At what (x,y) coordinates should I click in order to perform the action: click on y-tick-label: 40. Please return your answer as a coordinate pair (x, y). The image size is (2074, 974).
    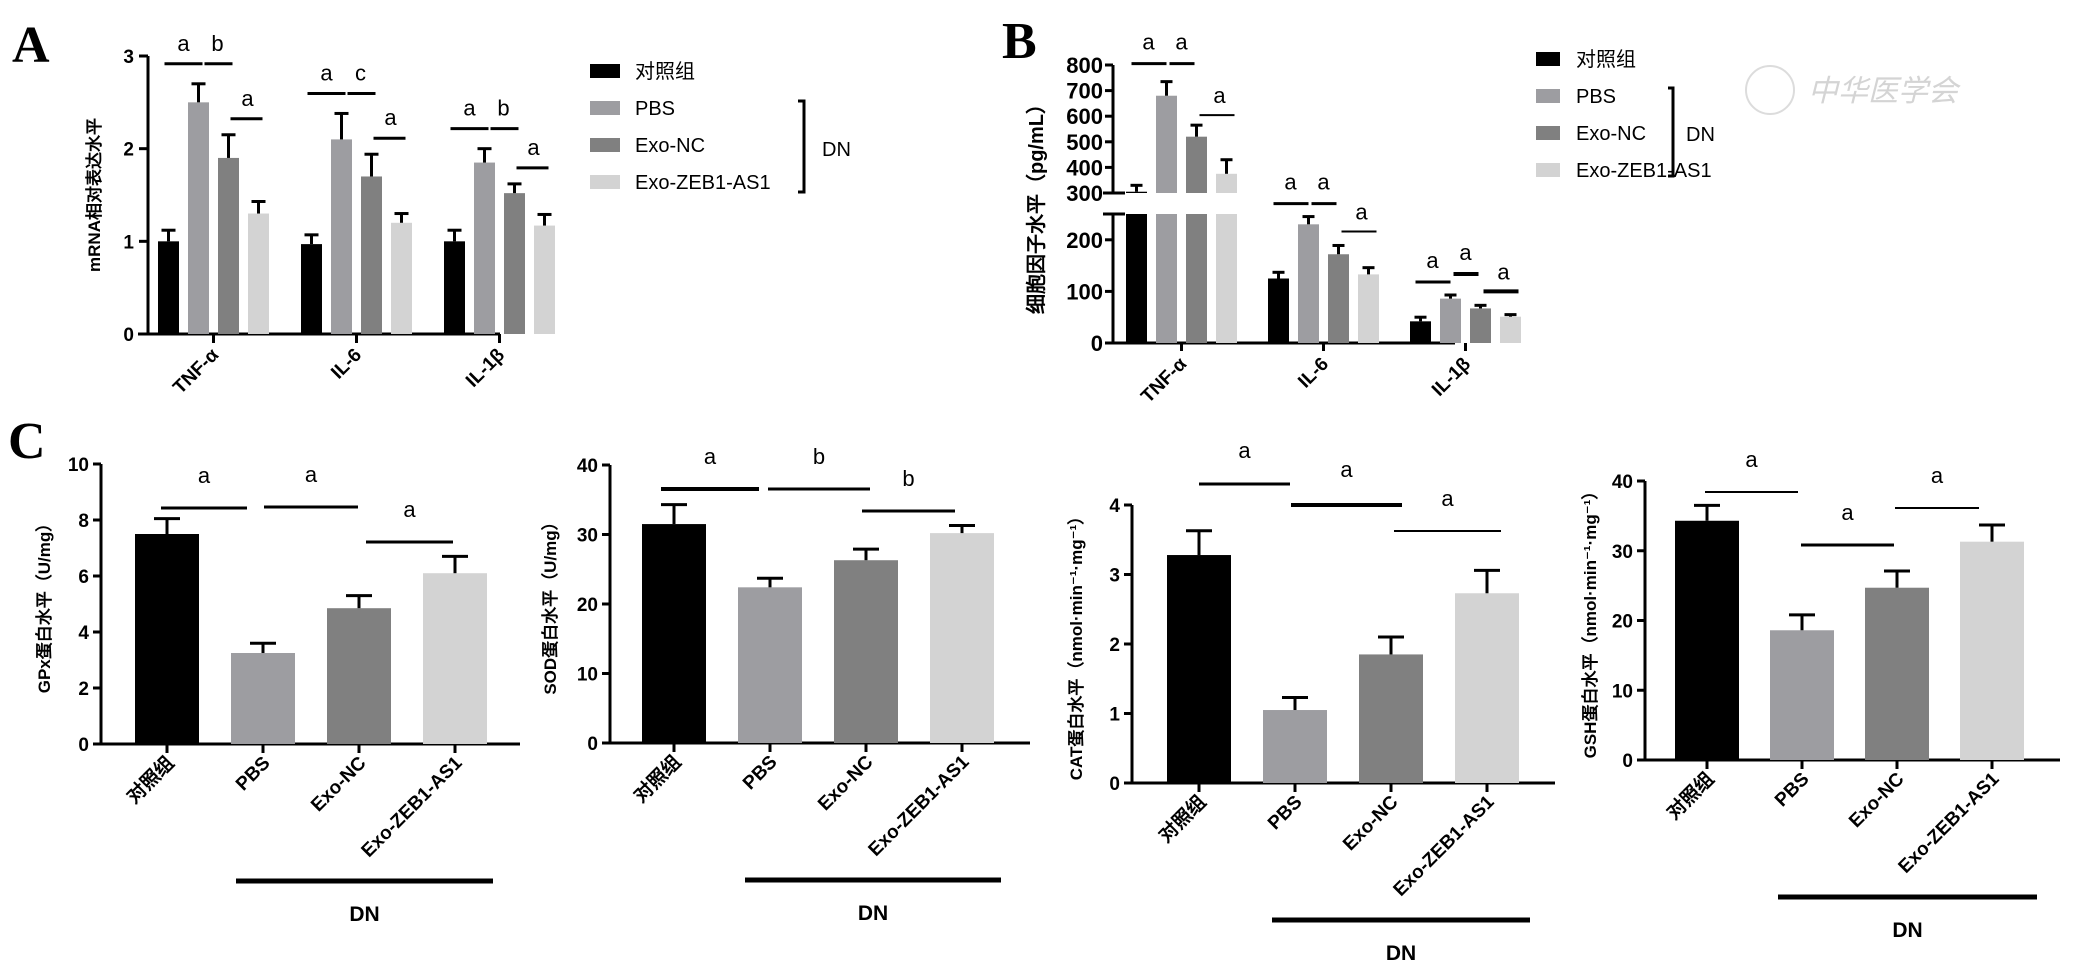
    Looking at the image, I should click on (587, 466).